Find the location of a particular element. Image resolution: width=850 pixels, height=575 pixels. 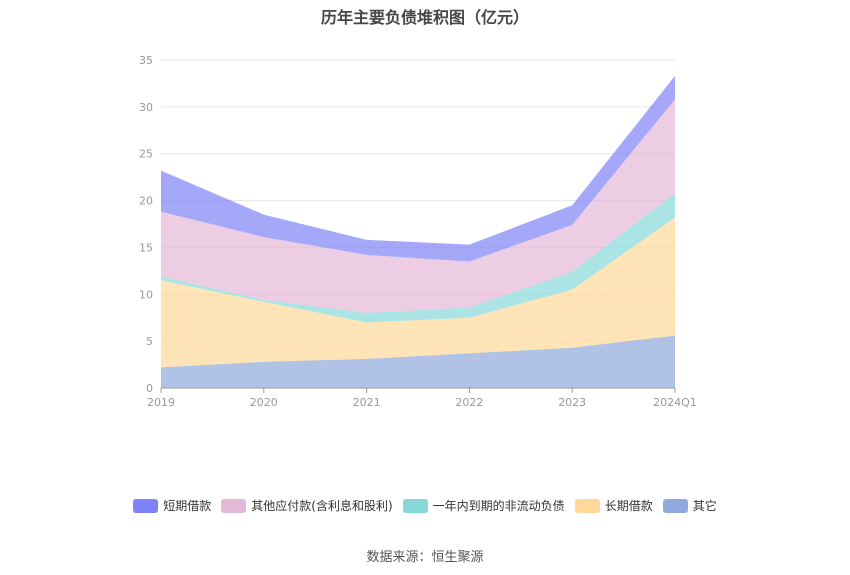

x-tick-label: 2019 is located at coordinates (161, 402).